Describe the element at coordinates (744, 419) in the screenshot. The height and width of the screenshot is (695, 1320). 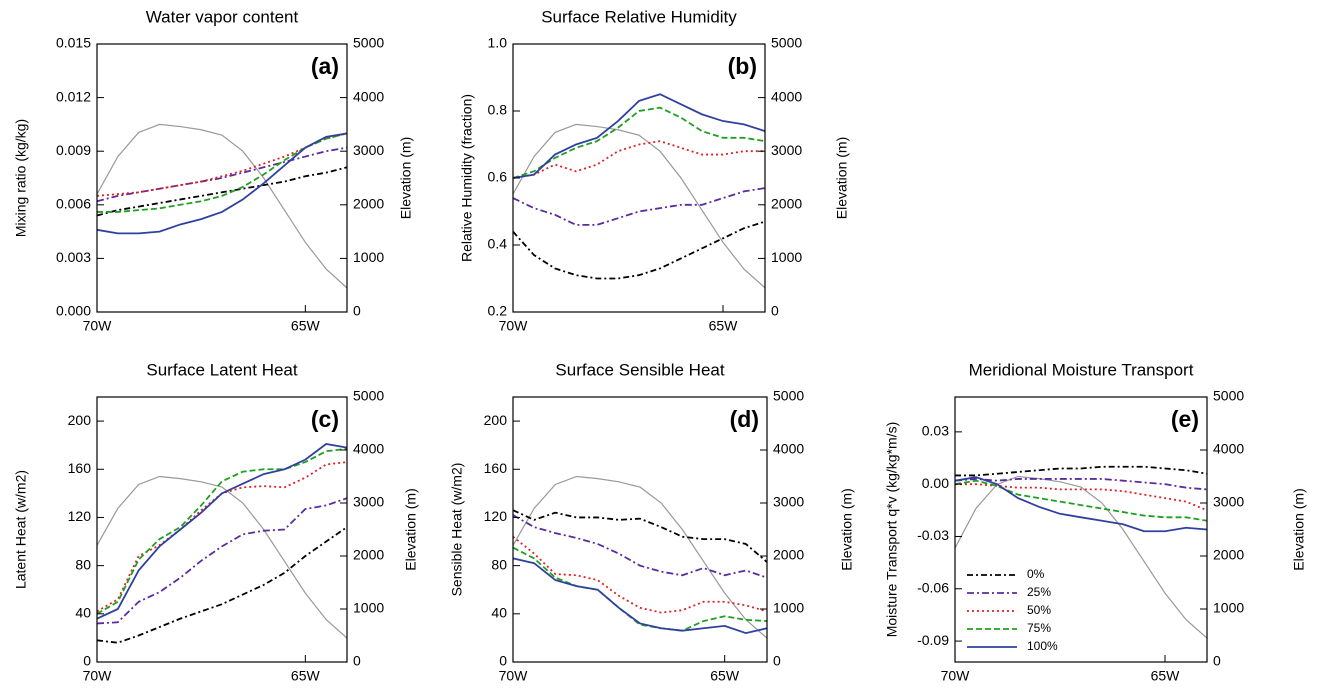
I see `panel-label: (d)` at that location.